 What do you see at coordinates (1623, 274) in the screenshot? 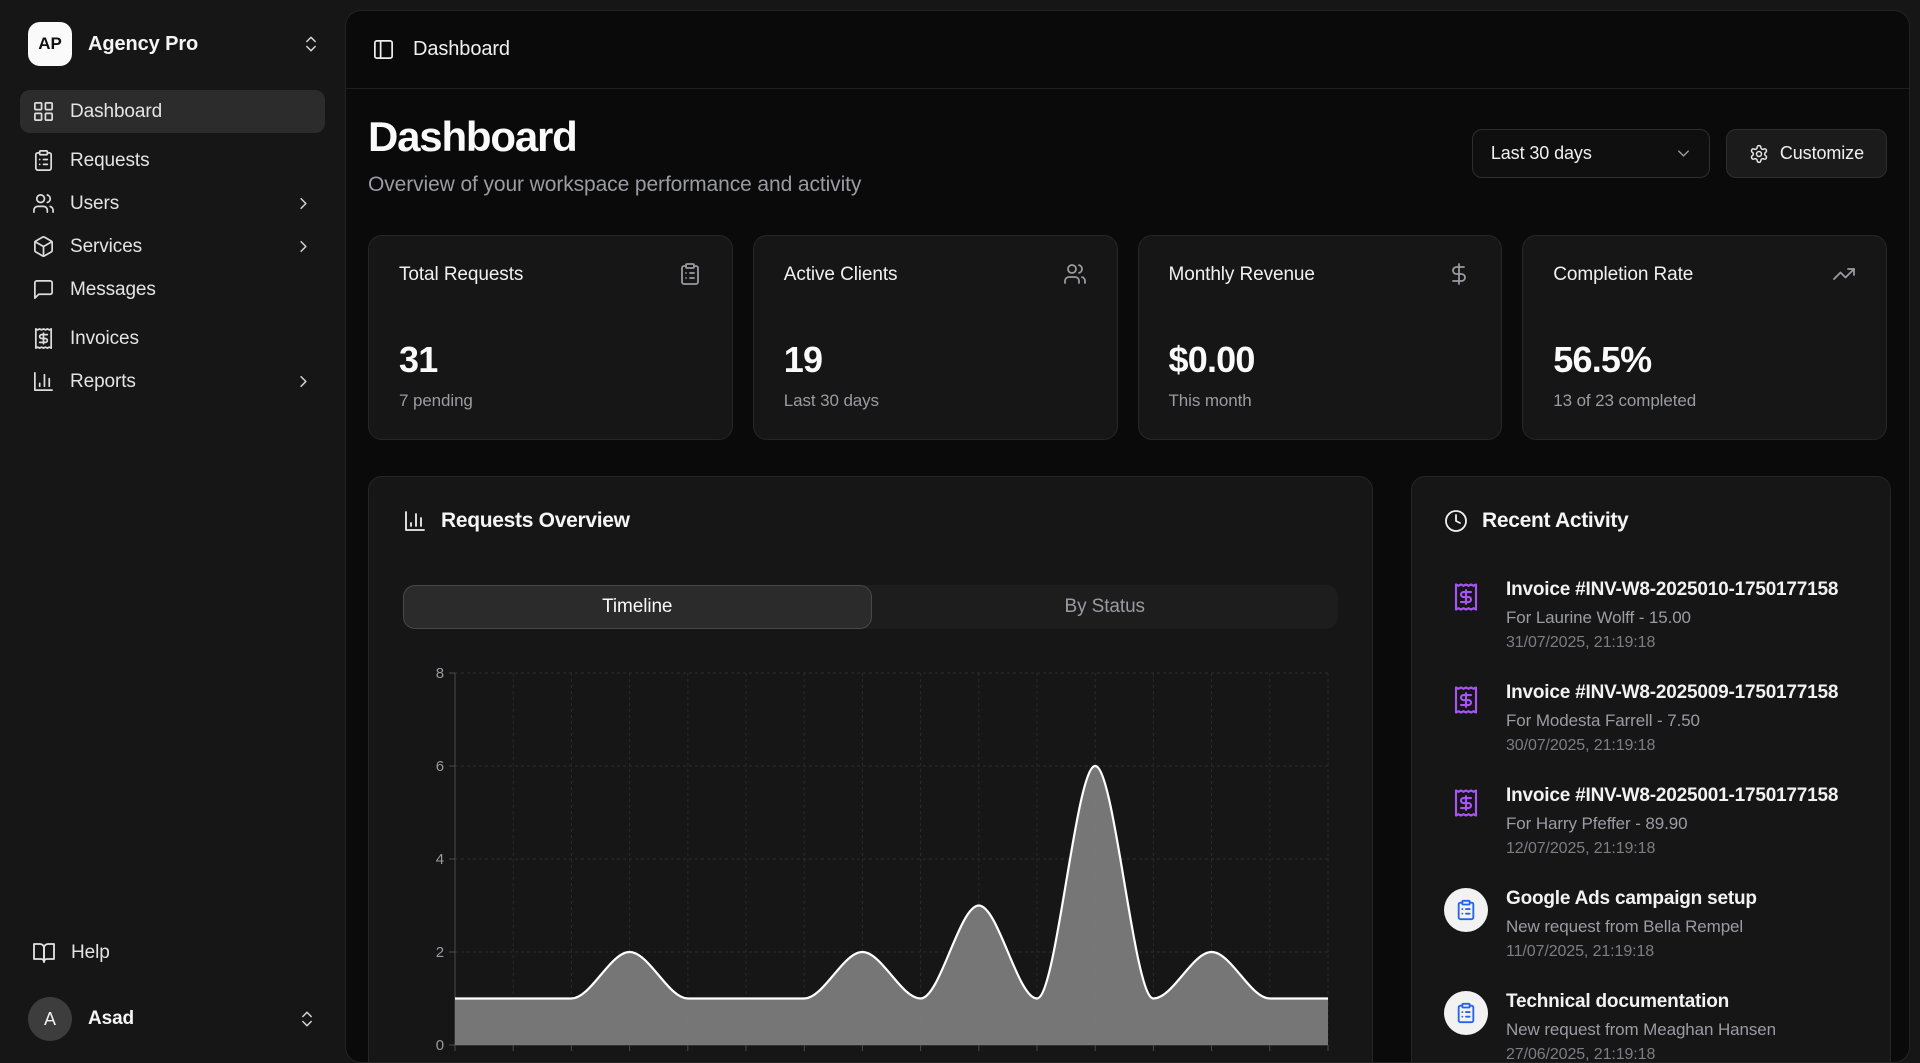
I see `stat-label: Completion Rate` at bounding box center [1623, 274].